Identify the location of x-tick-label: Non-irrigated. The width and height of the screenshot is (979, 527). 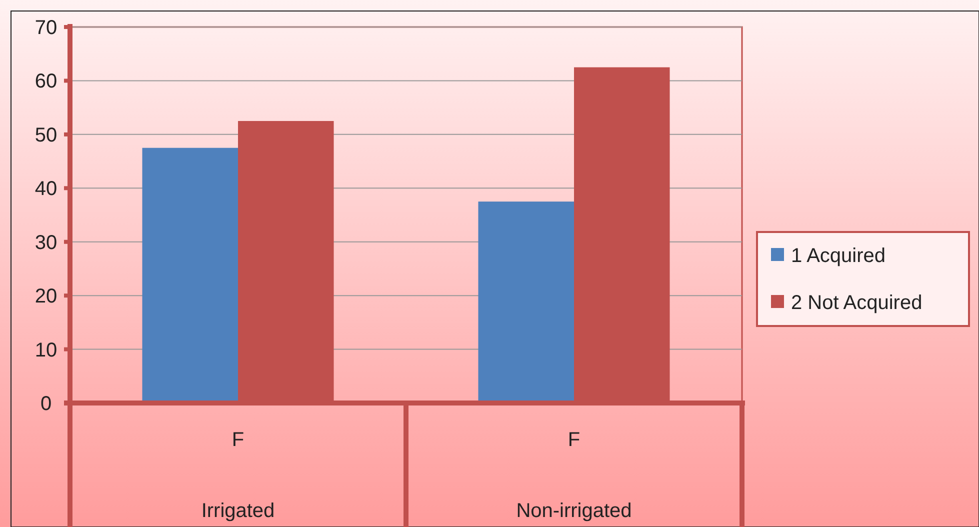
(574, 511).